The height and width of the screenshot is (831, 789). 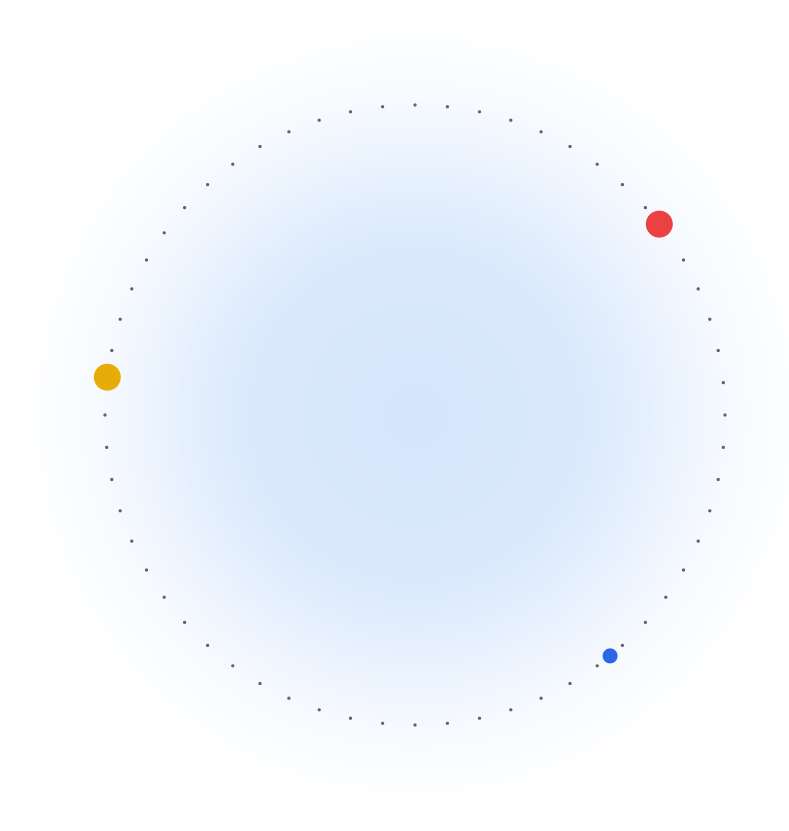 I want to click on blue-marker, so click(x=610, y=656).